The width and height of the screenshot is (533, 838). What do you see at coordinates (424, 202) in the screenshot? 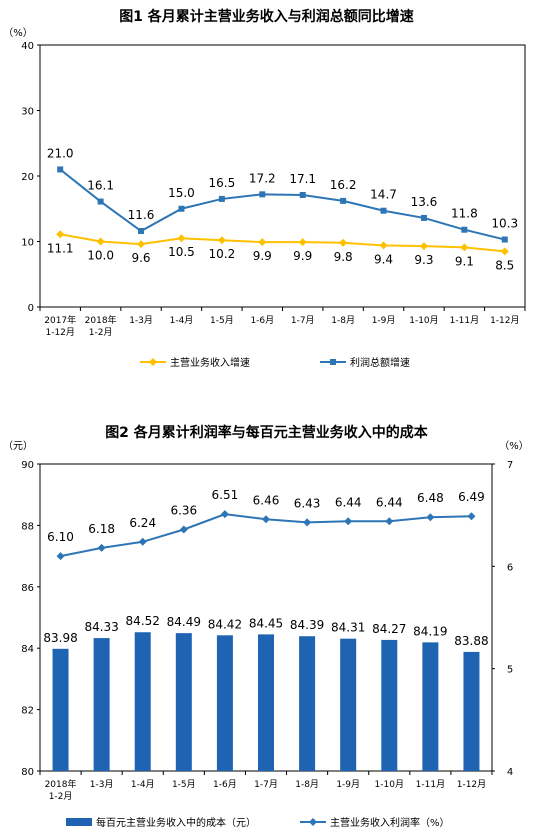
I see `chart1-data-label: 13.6` at bounding box center [424, 202].